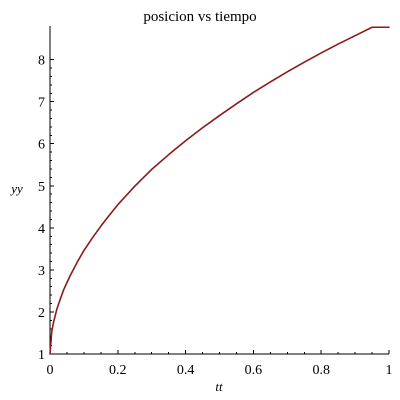 Image resolution: width=400 pixels, height=400 pixels. I want to click on x-axis: 0 0.2 0.4 0.6 0.8 1, so click(220, 364).